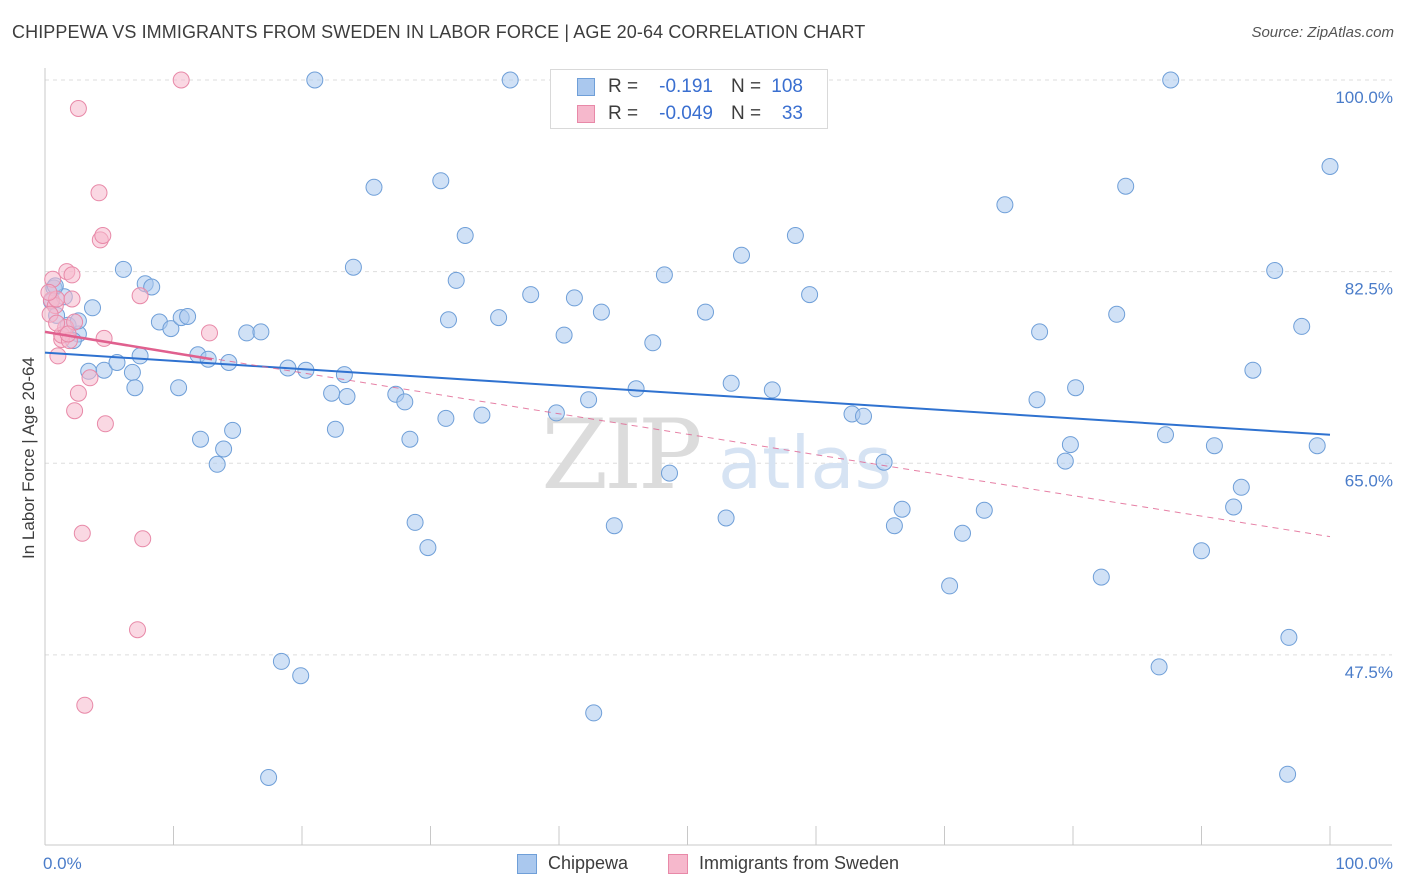 The image size is (1406, 892). I want to click on source-credit: Source: ZipAtlas.com, so click(1322, 32).